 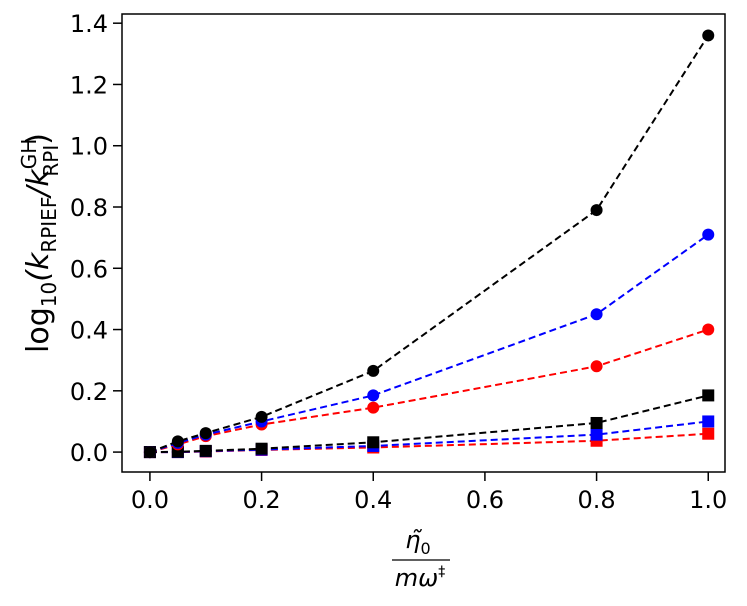 I want to click on x-ticks: 0.0 0.2 0.4 0.6 0.8 1.0, so click(x=429, y=493).